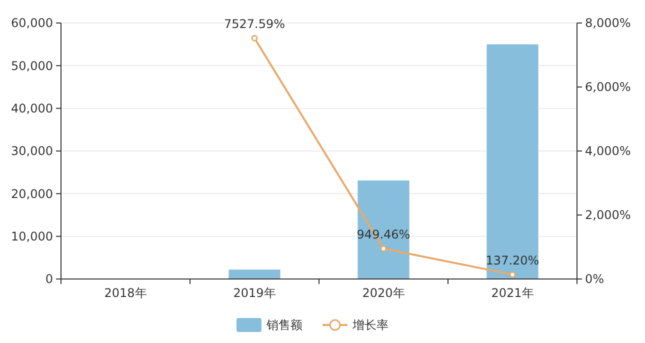  I want to click on x-tick-label: 2020年, so click(383, 293).